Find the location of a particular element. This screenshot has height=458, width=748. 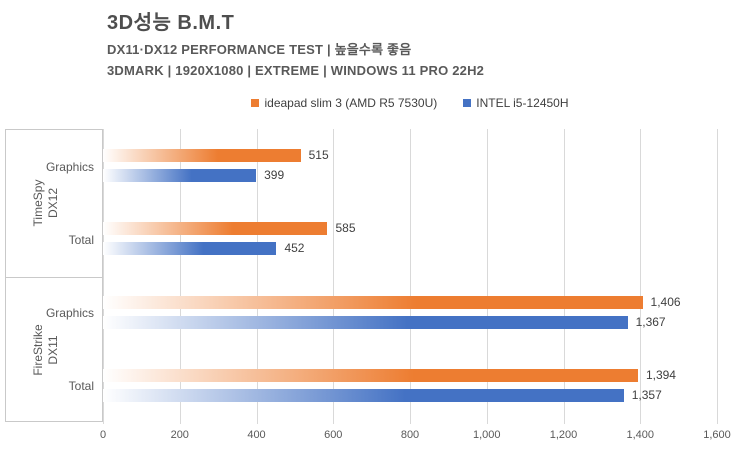

bar-value-label: 585 is located at coordinates (345, 228).